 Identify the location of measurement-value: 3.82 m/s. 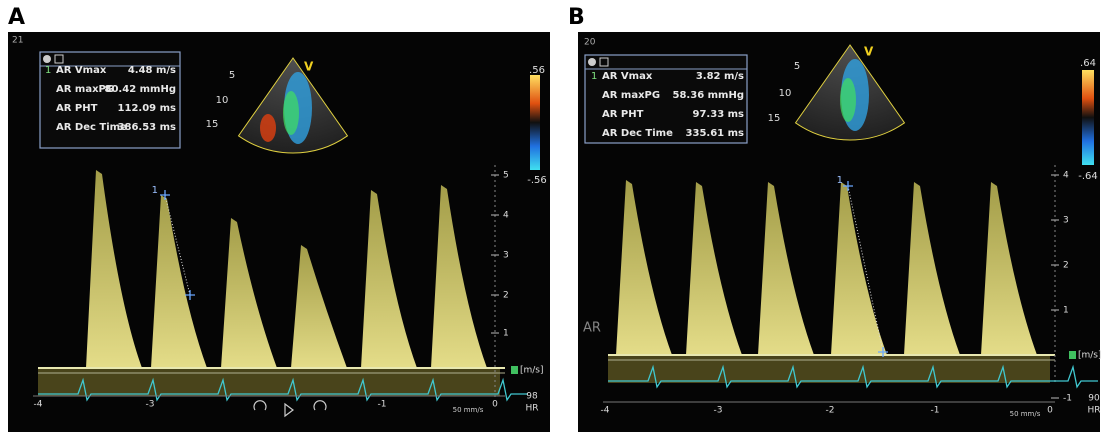
(720, 76).